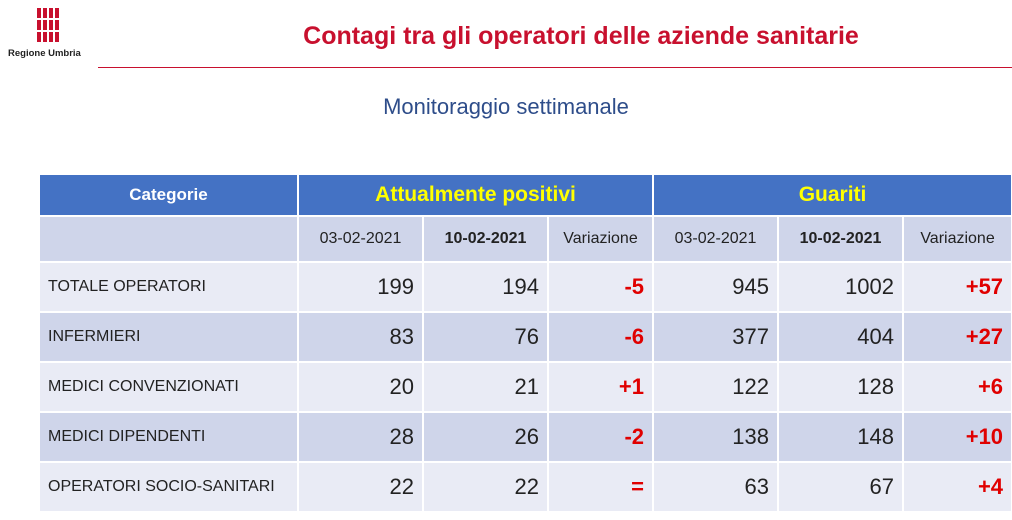 This screenshot has height=520, width=1012. Describe the element at coordinates (601, 336) in the screenshot. I see `cell-pos-var: -6` at that location.